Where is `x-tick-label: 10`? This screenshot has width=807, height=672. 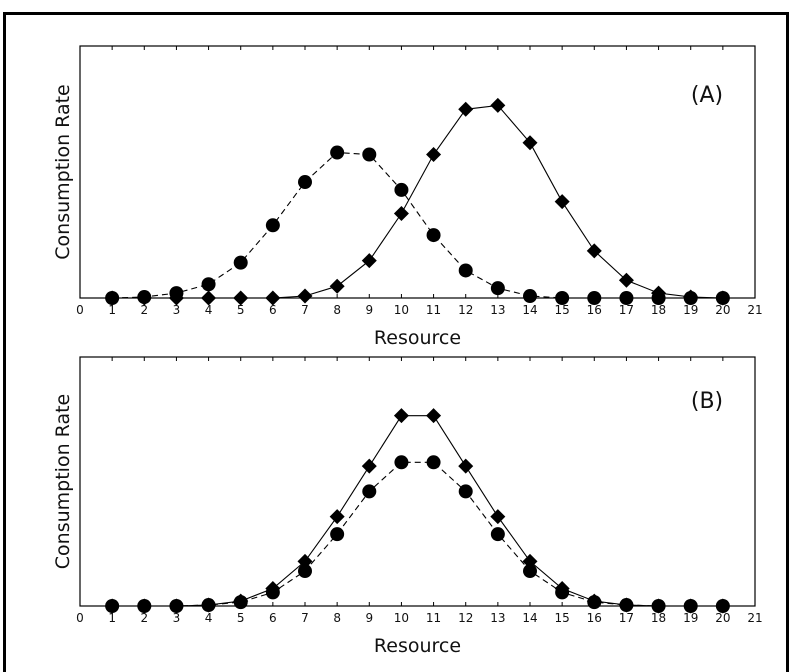
x-tick-label: 10 is located at coordinates (401, 618).